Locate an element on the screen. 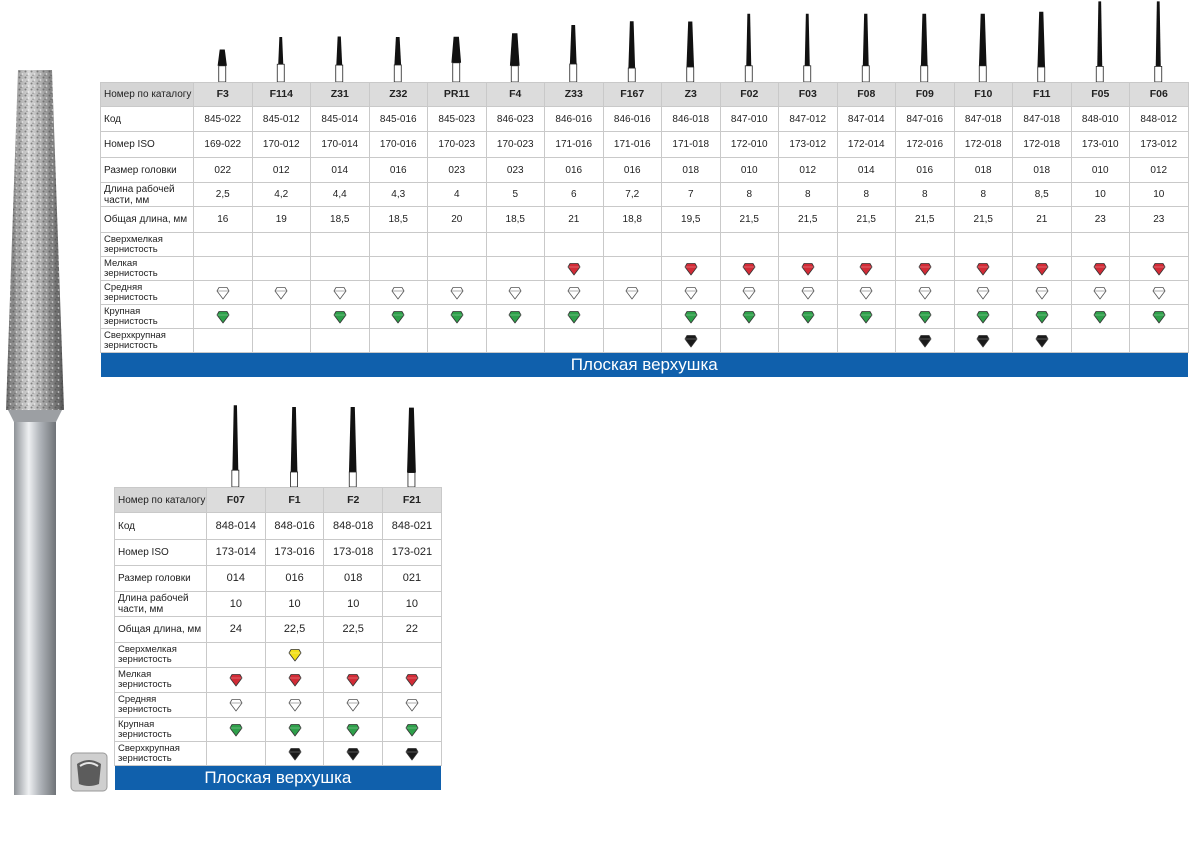  model-number: F09 is located at coordinates (925, 94).